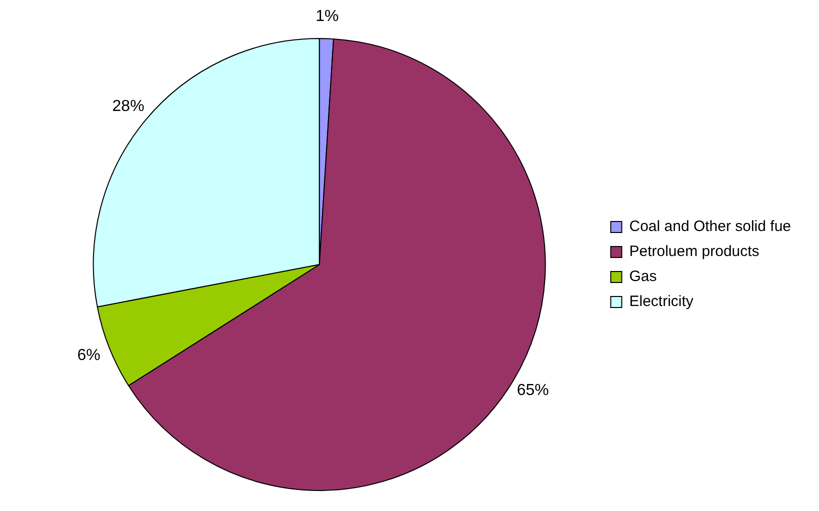  What do you see at coordinates (710, 227) in the screenshot?
I see `legend-label: Coal and Other solid fue` at bounding box center [710, 227].